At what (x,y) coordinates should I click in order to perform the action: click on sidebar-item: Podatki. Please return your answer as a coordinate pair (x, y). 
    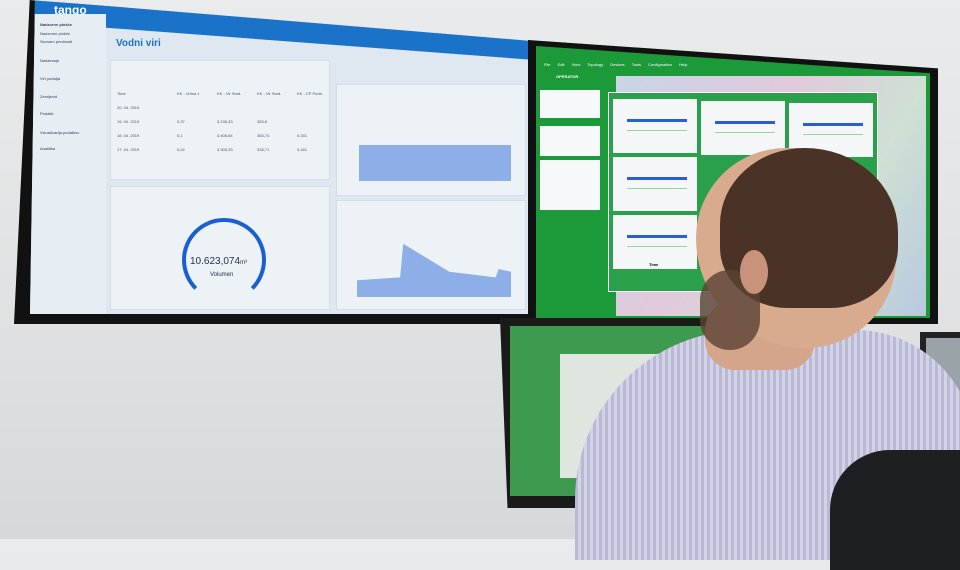
    Looking at the image, I should click on (47, 113).